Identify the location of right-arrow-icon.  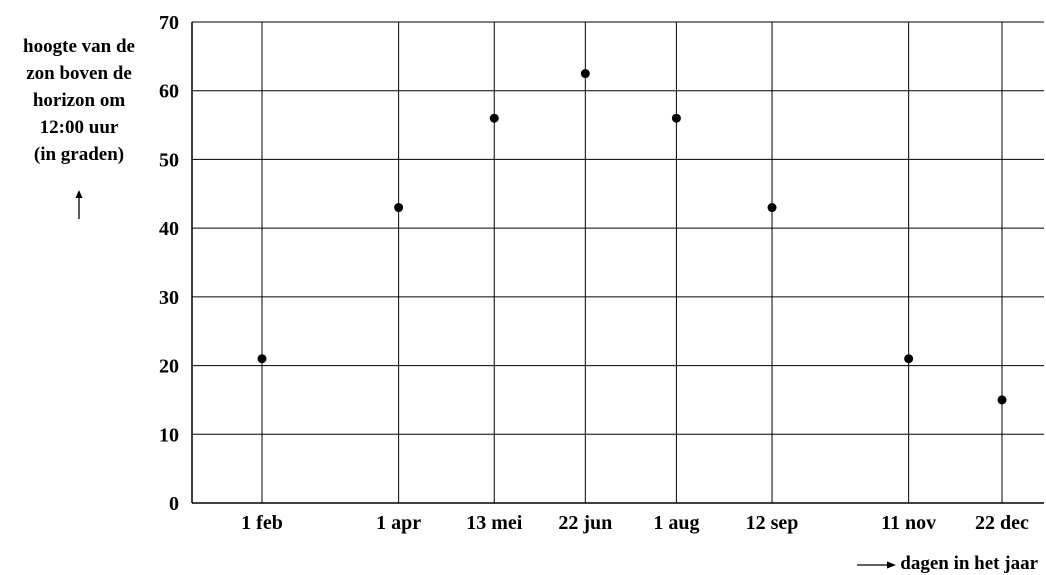
(876, 565).